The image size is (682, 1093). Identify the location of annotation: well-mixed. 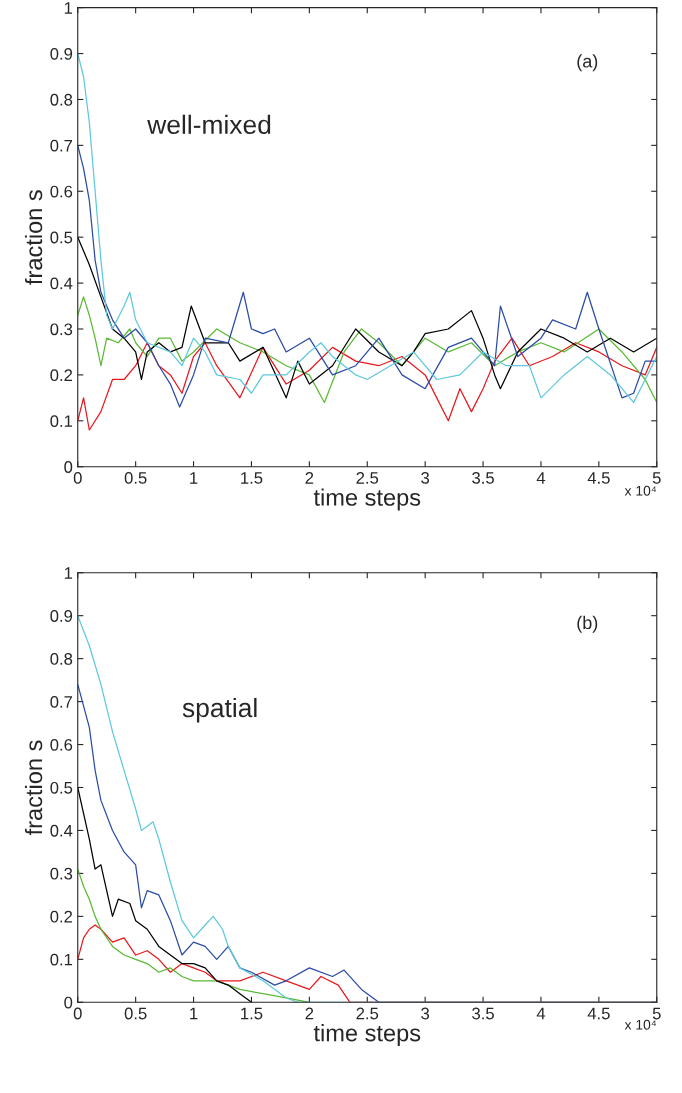
(209, 124).